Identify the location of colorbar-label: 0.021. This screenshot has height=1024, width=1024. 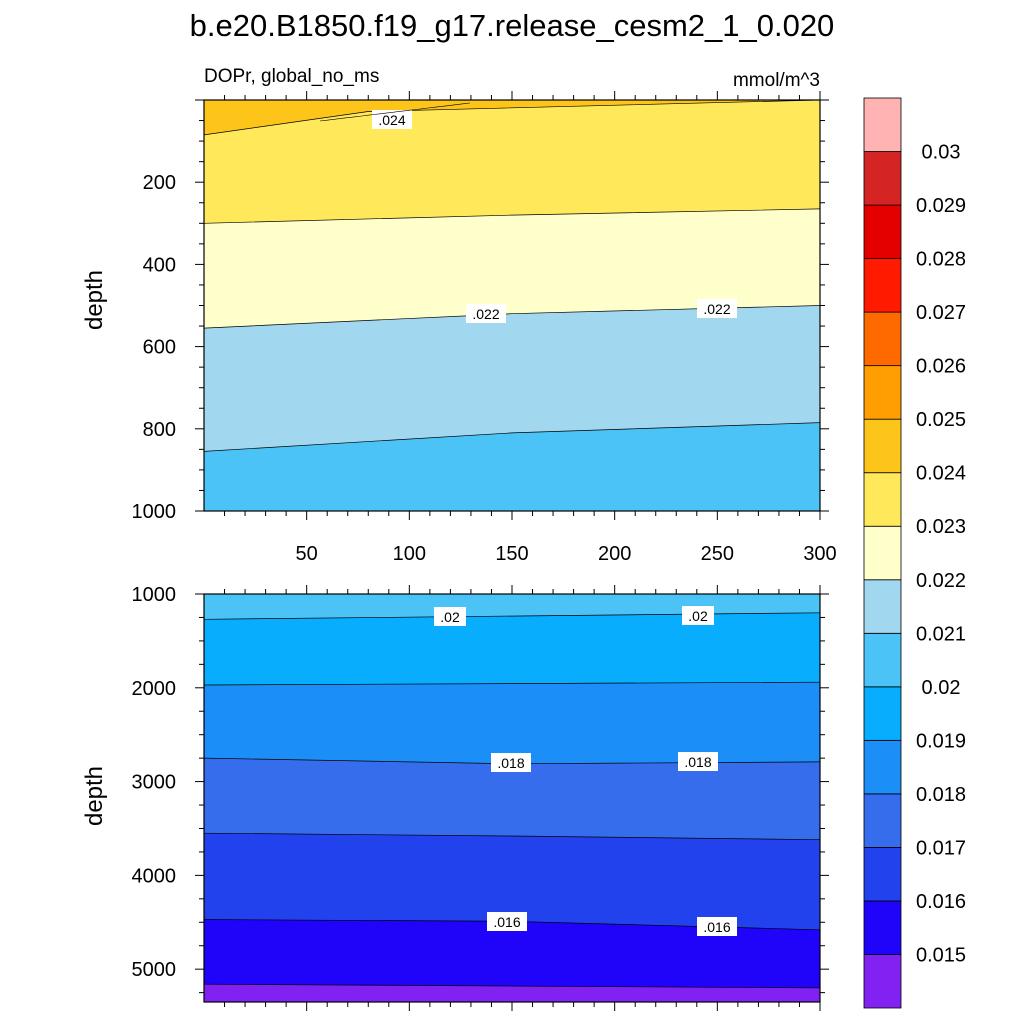
(941, 634).